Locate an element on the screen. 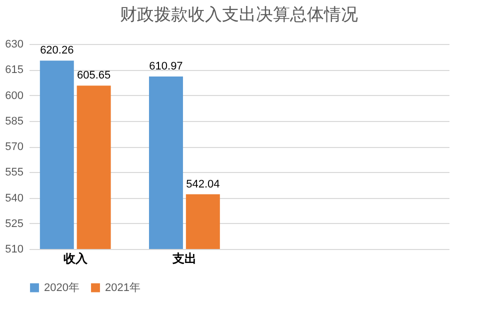 Image resolution: width=478 pixels, height=312 pixels. data-label: 542.04 is located at coordinates (203, 184).